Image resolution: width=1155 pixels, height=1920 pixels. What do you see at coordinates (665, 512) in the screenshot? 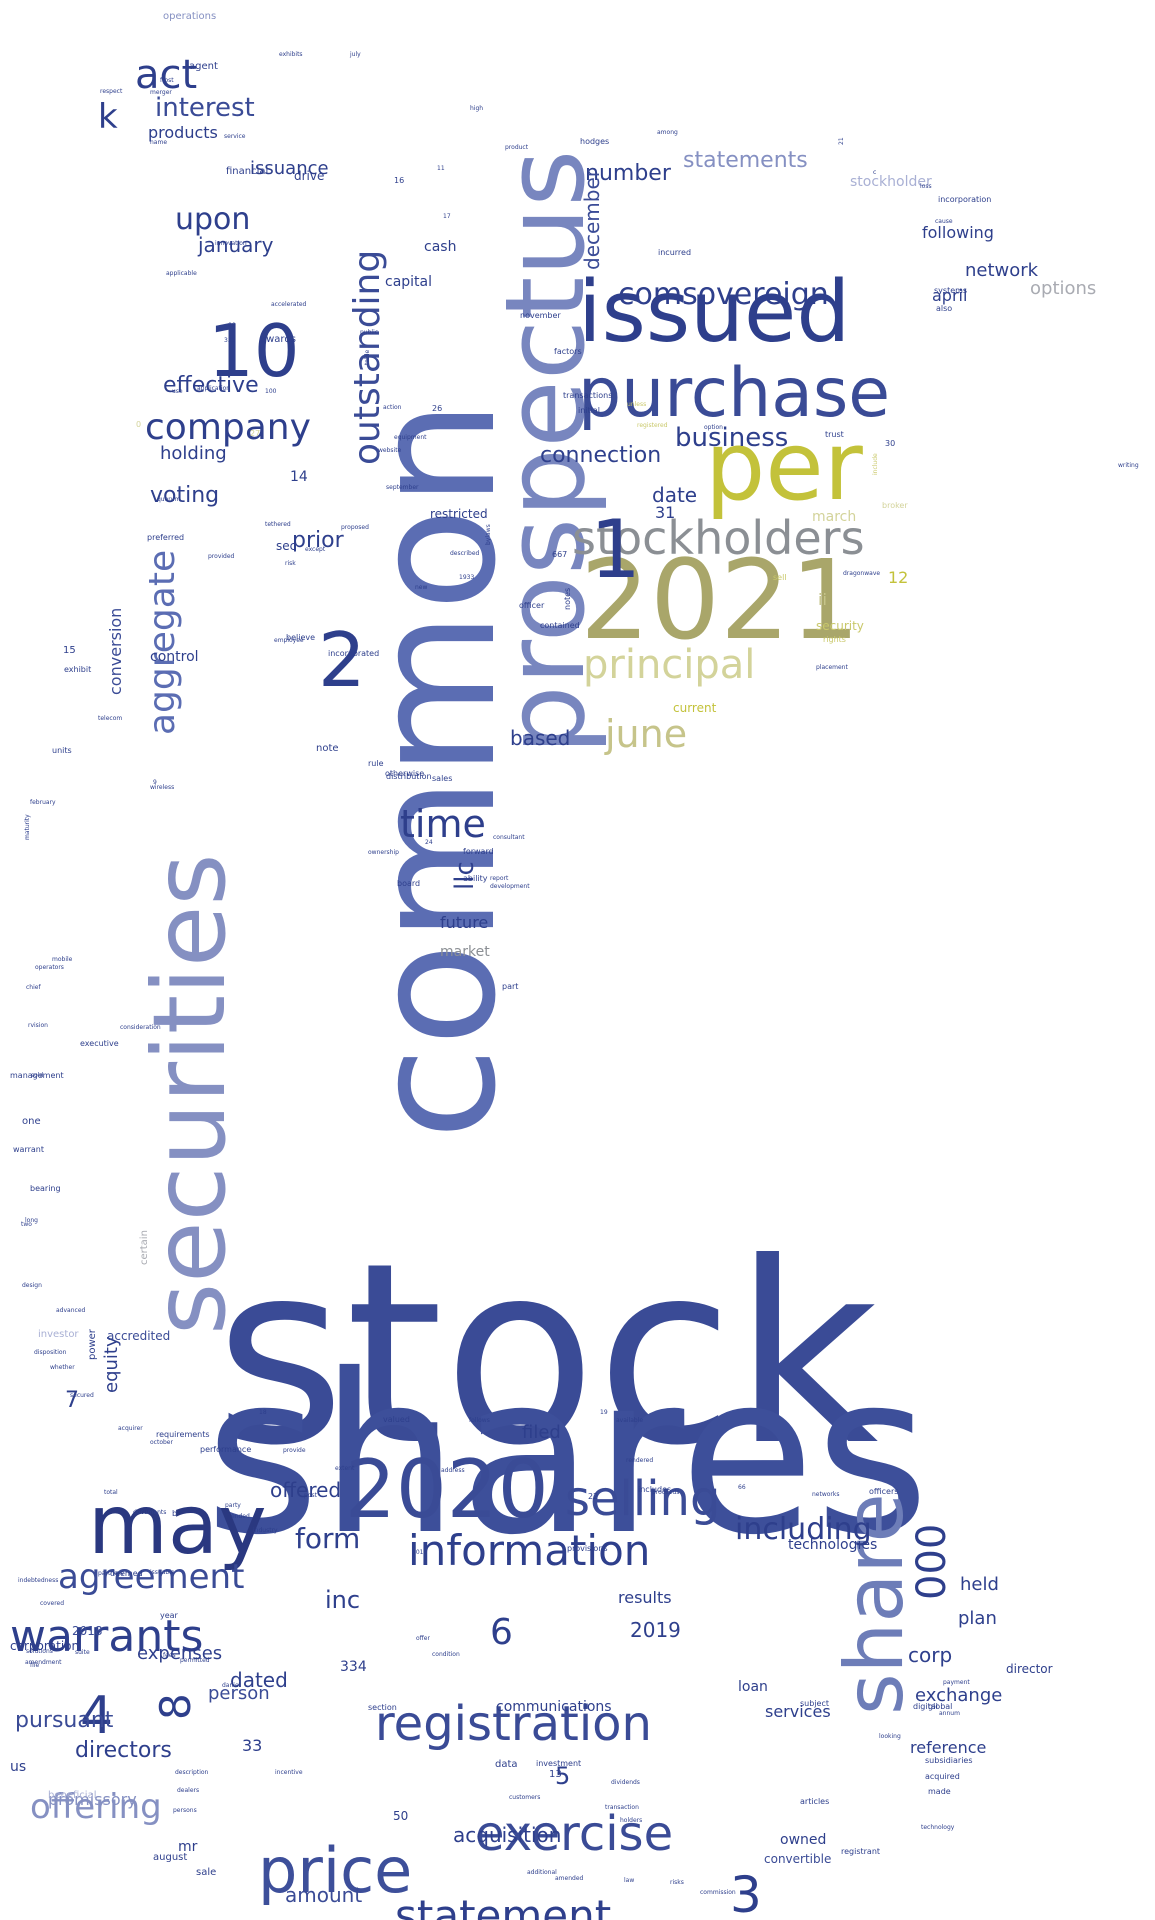
I see `word-31: 31` at bounding box center [665, 512].